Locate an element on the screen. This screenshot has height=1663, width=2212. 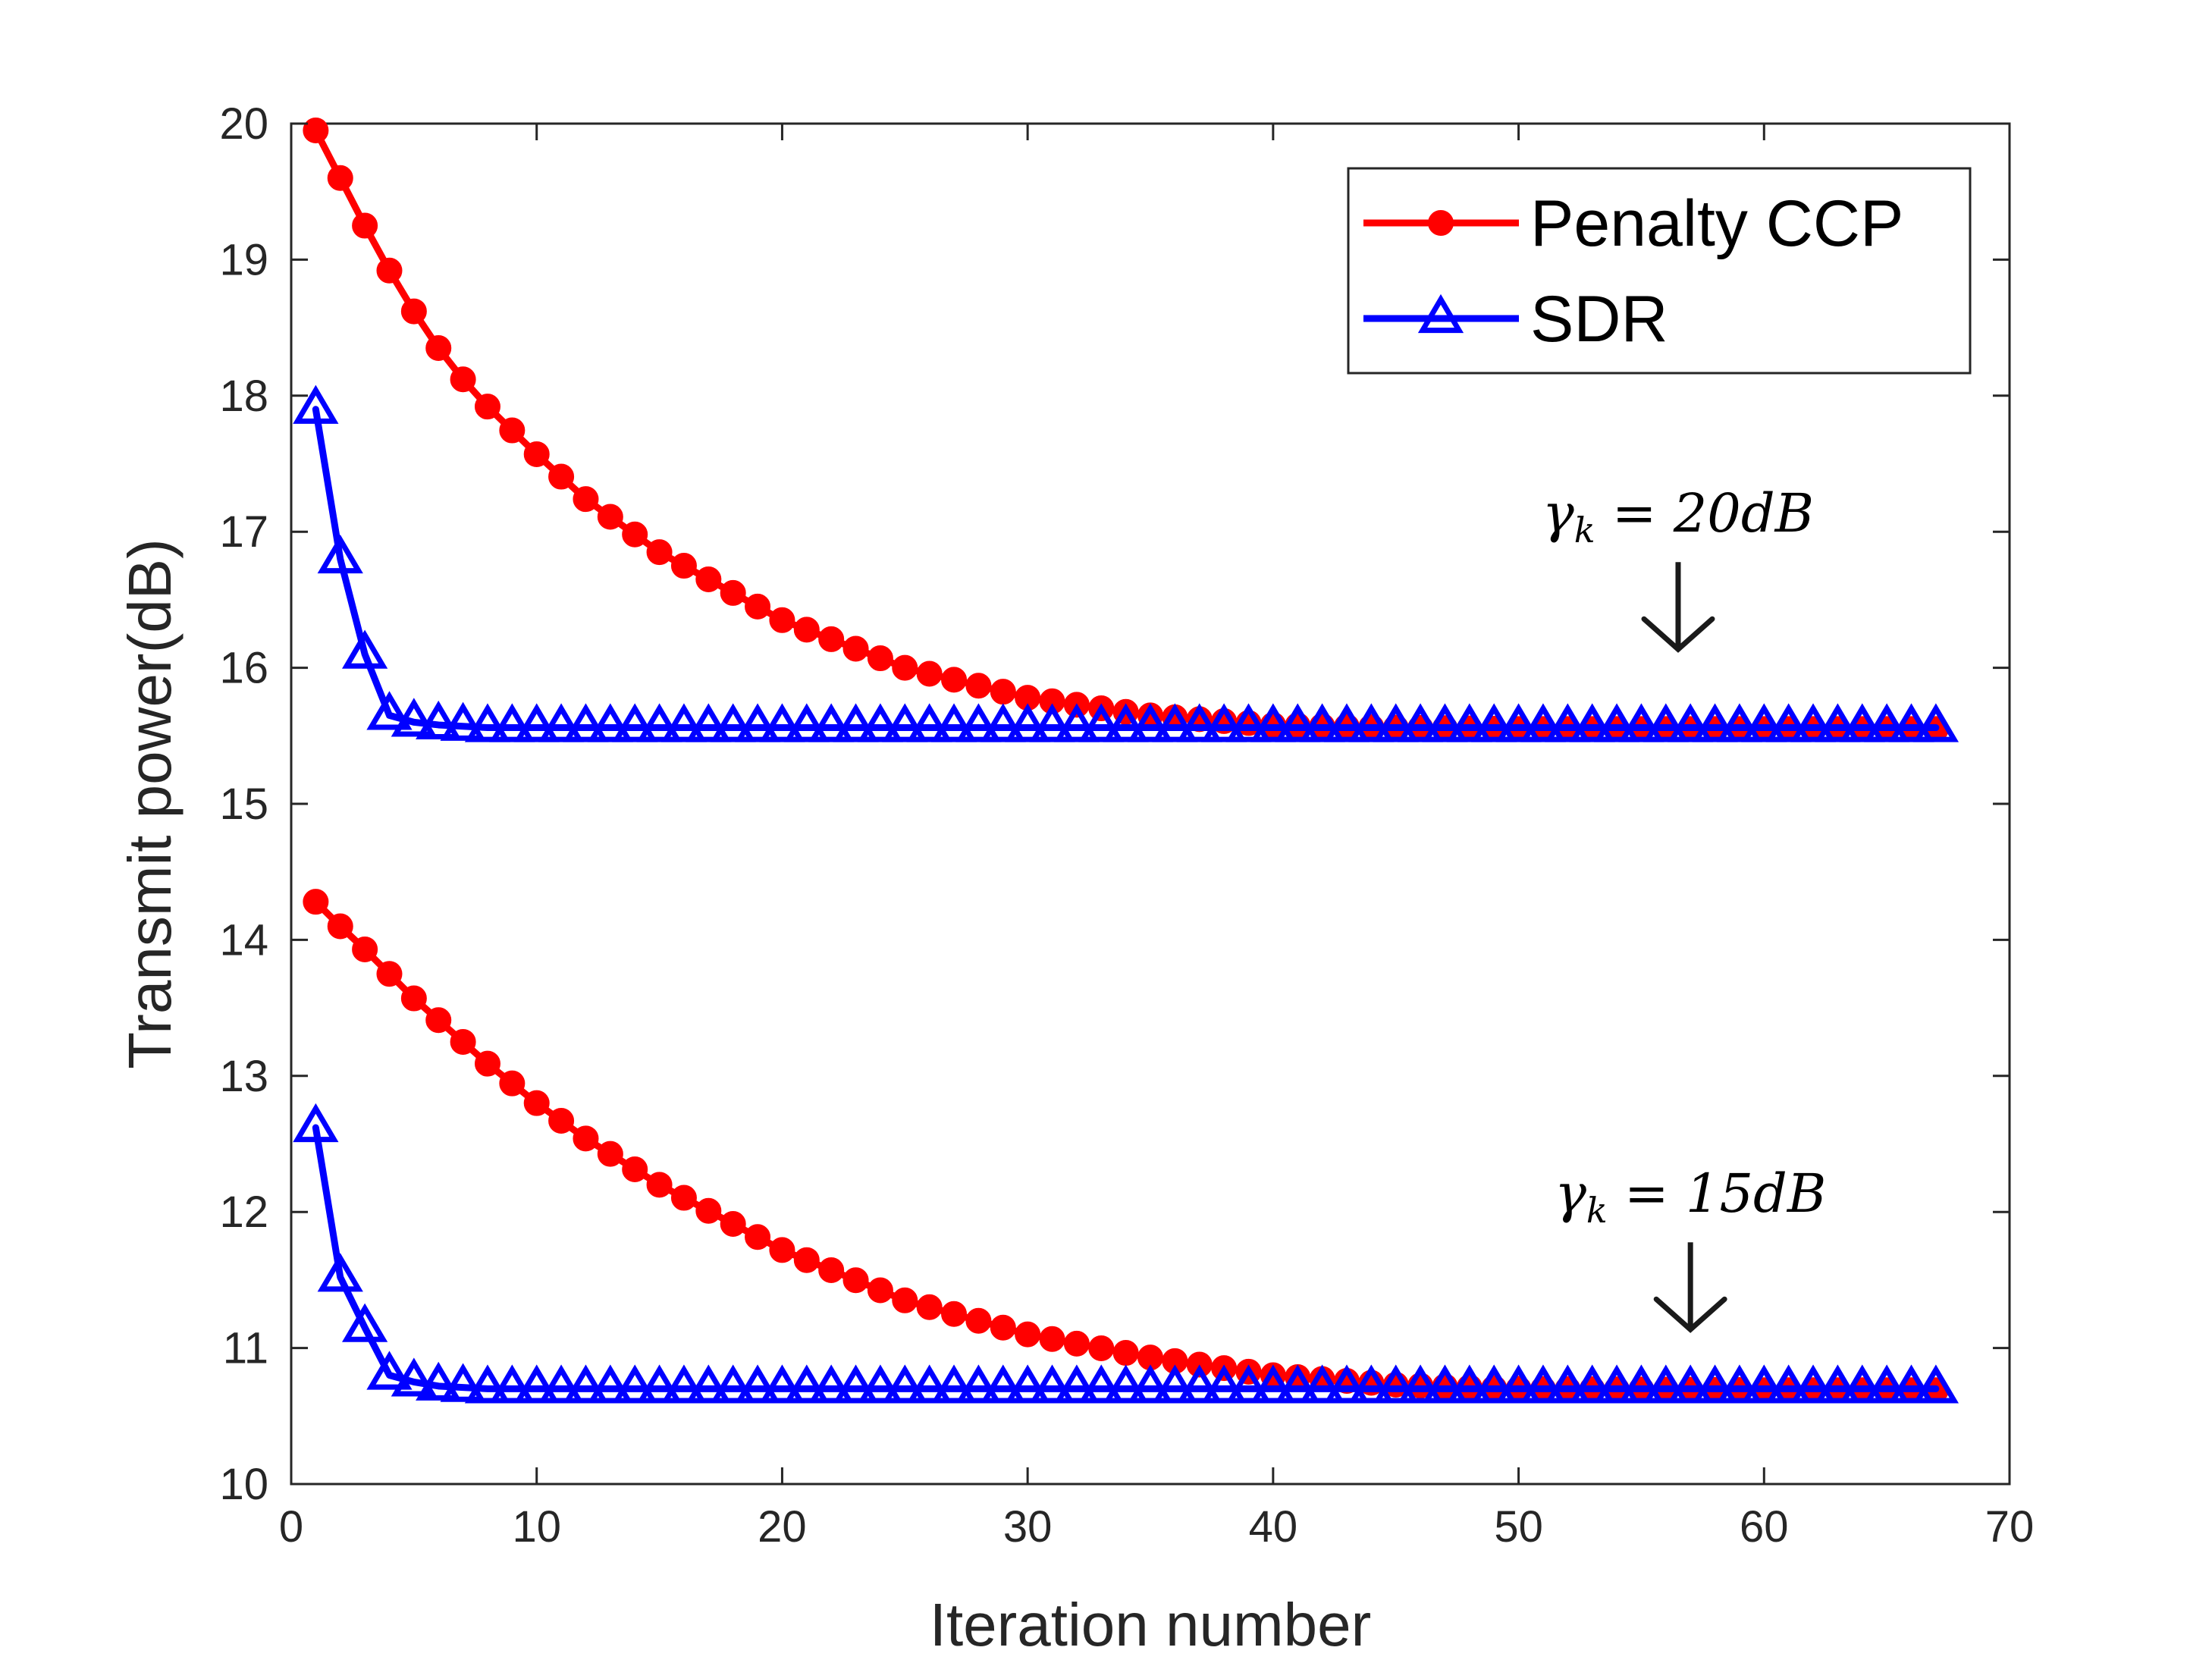
legend: Penalty CCP SDR is located at coordinates (1659, 271).